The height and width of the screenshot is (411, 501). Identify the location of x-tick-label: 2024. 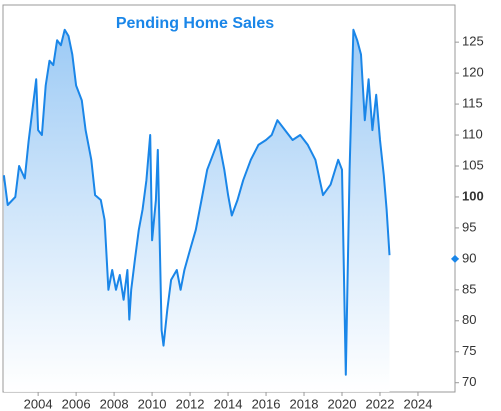
(418, 403).